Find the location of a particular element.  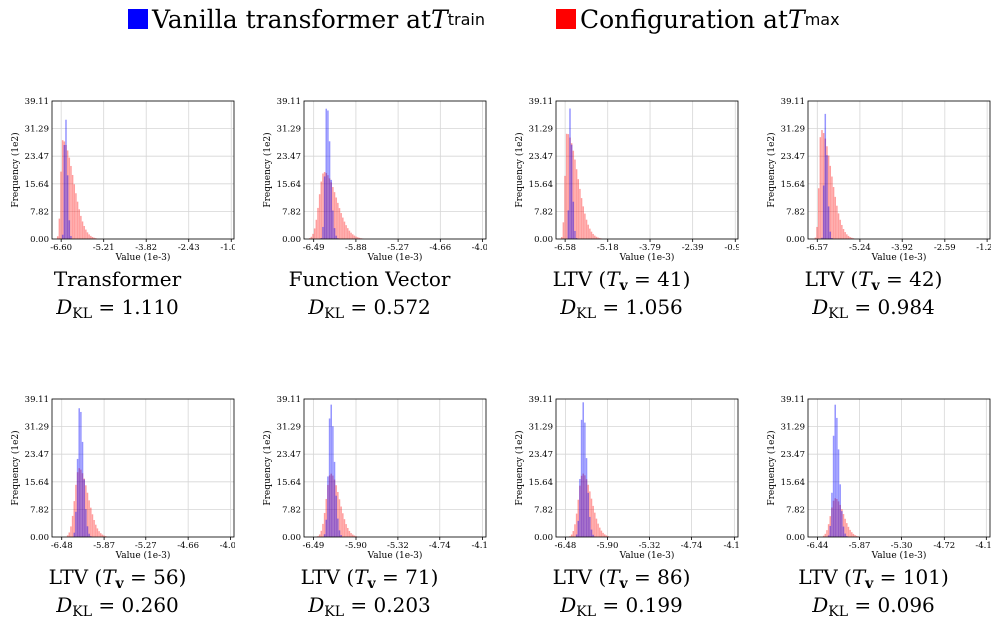

x-axis-label: Value (1e-3) is located at coordinates (395, 555).